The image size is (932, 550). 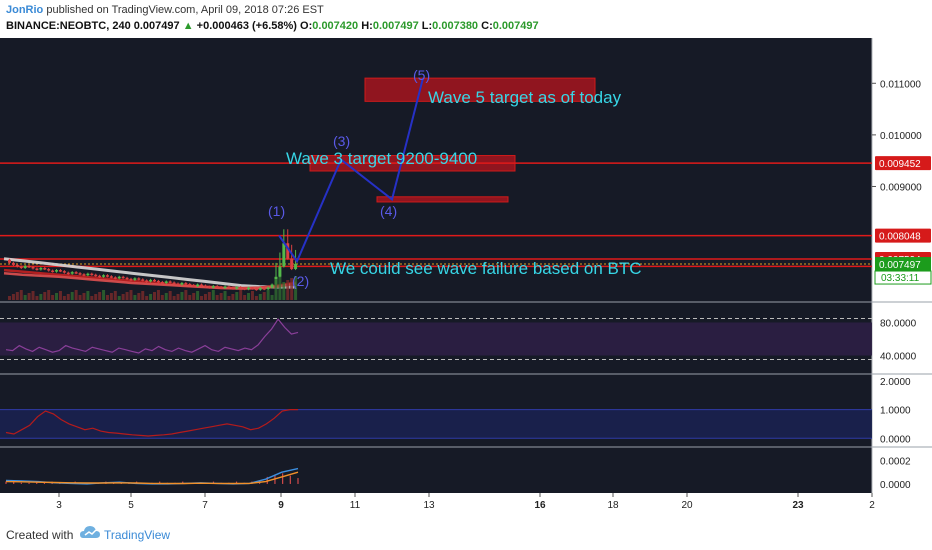 I want to click on level-tag-label-0: 0.009452, so click(x=900, y=164).